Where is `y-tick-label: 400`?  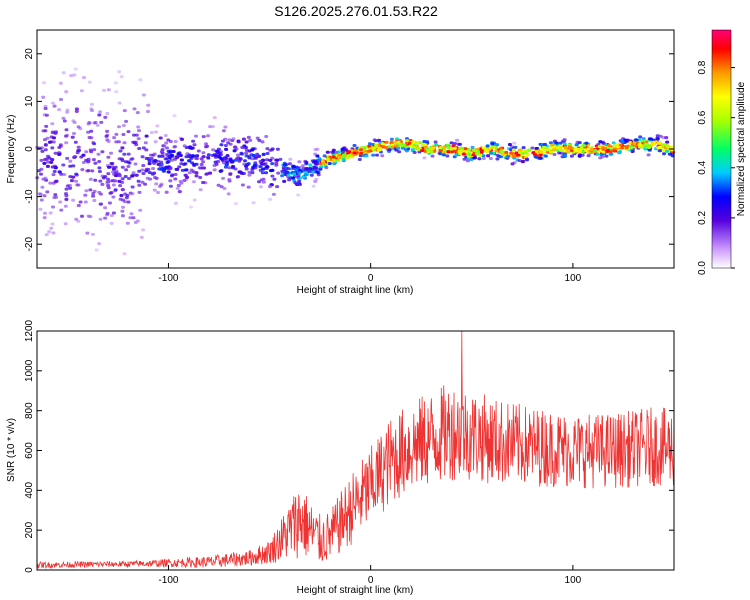 y-tick-label: 400 is located at coordinates (29, 490).